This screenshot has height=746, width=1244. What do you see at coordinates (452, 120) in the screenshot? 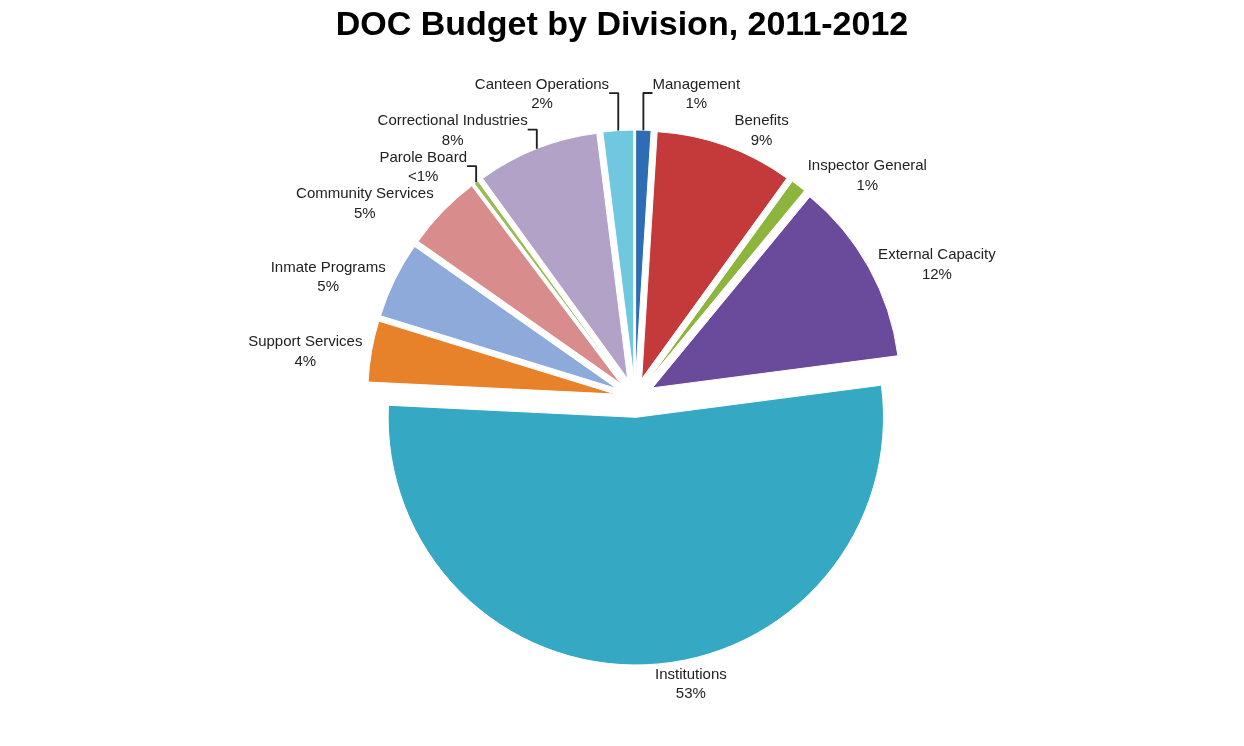
I see `slice-label: Correctional Industries` at bounding box center [452, 120].